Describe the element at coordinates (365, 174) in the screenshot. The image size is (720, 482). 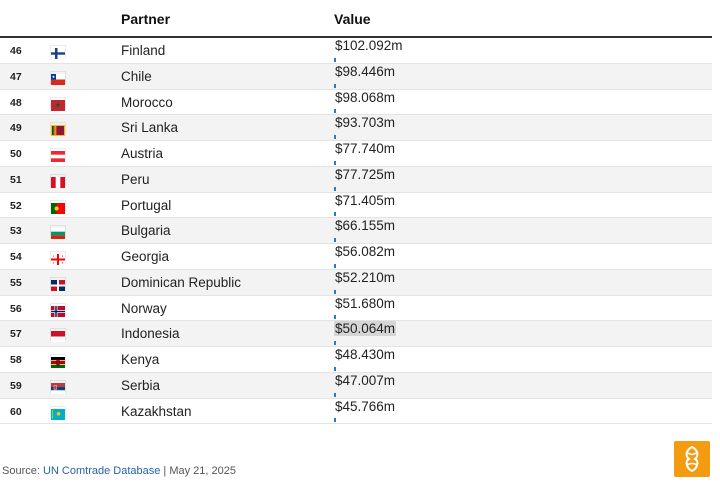
I see `value-label: $77.725m` at that location.